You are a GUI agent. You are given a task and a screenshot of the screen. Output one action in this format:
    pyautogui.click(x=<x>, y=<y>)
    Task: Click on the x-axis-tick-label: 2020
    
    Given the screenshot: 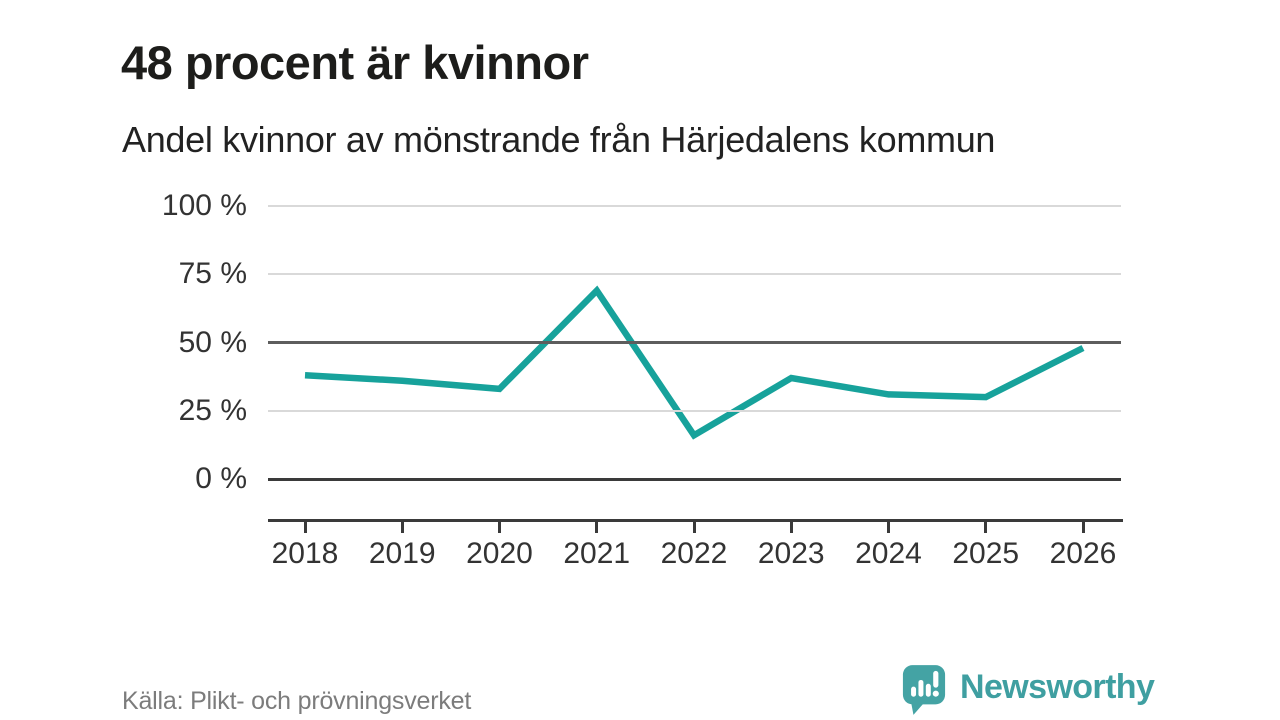 What is the action you would take?
    pyautogui.click(x=499, y=553)
    